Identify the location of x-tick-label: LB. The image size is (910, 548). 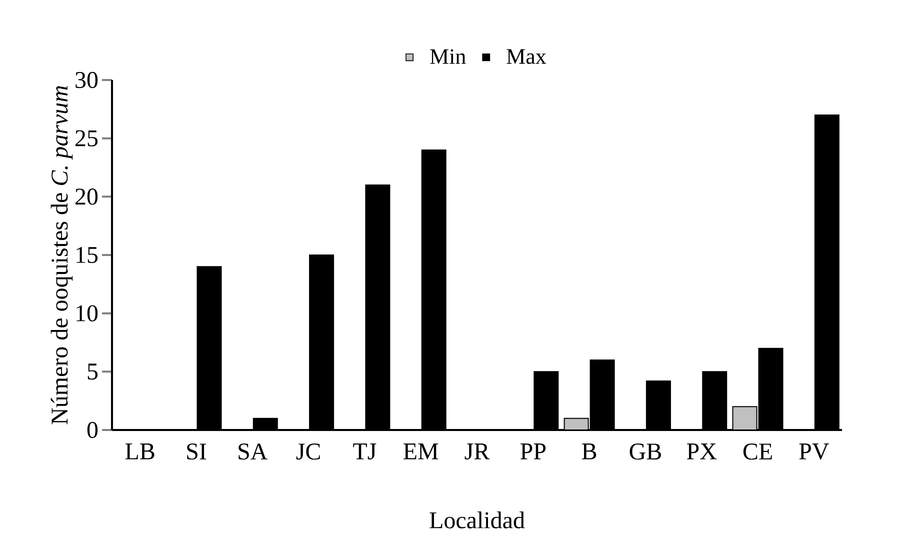
(139, 452).